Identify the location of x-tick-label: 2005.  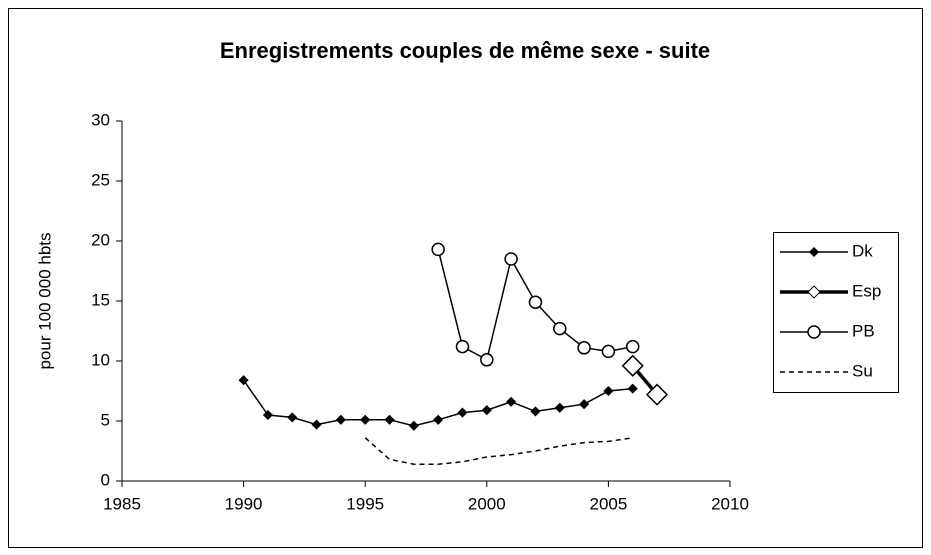
(608, 503).